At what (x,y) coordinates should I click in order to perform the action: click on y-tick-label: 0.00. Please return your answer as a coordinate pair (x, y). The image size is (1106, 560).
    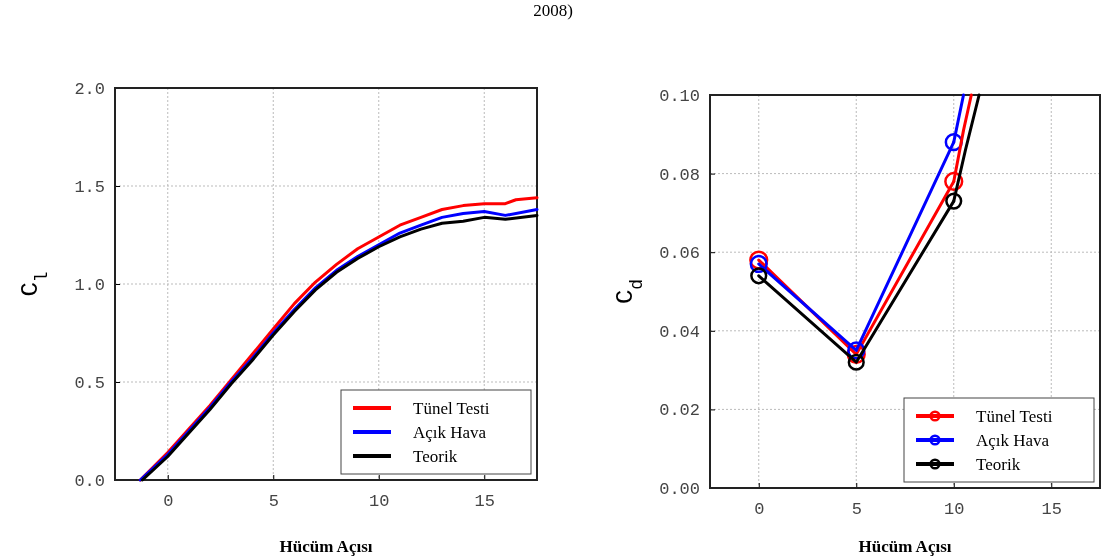
    Looking at the image, I should click on (679, 489).